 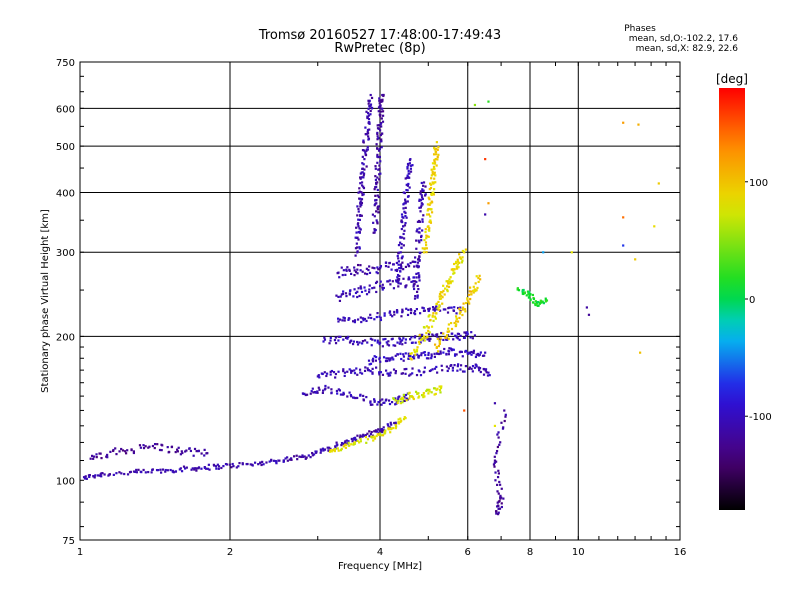 What do you see at coordinates (65, 337) in the screenshot?
I see `y-tick-label: 200` at bounding box center [65, 337].